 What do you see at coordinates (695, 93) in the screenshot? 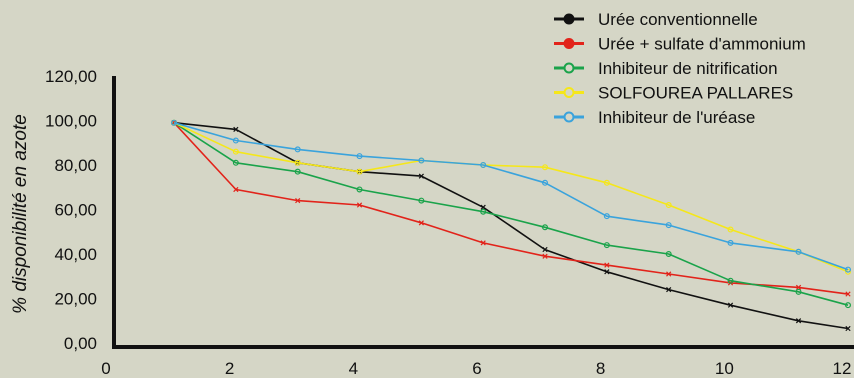
I see `legend-label: SOLFOUREA PALLARES` at bounding box center [695, 93].